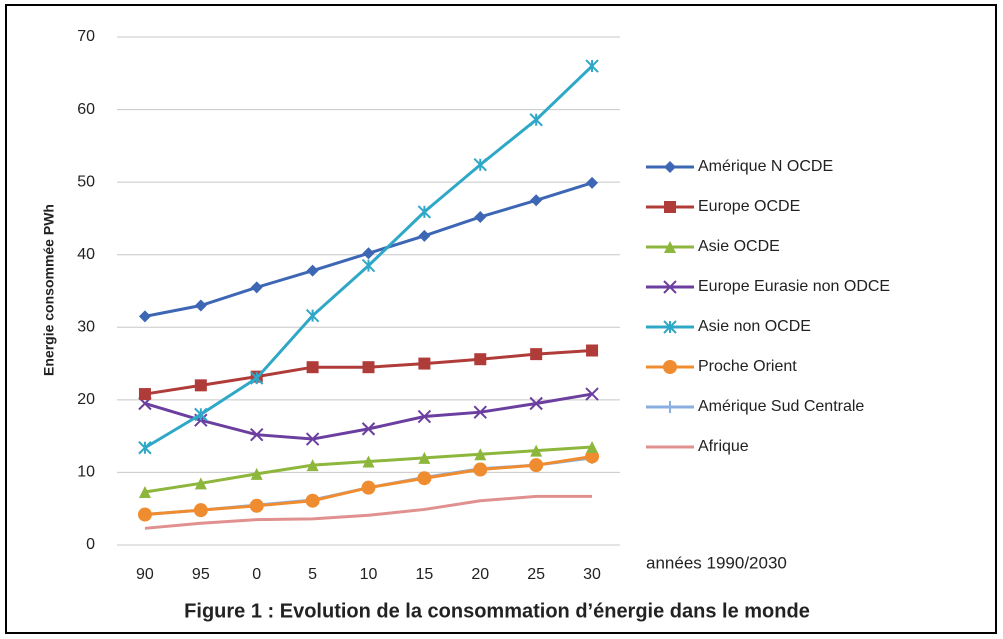  What do you see at coordinates (86, 181) in the screenshot?
I see `y-tick-label: 50` at bounding box center [86, 181].